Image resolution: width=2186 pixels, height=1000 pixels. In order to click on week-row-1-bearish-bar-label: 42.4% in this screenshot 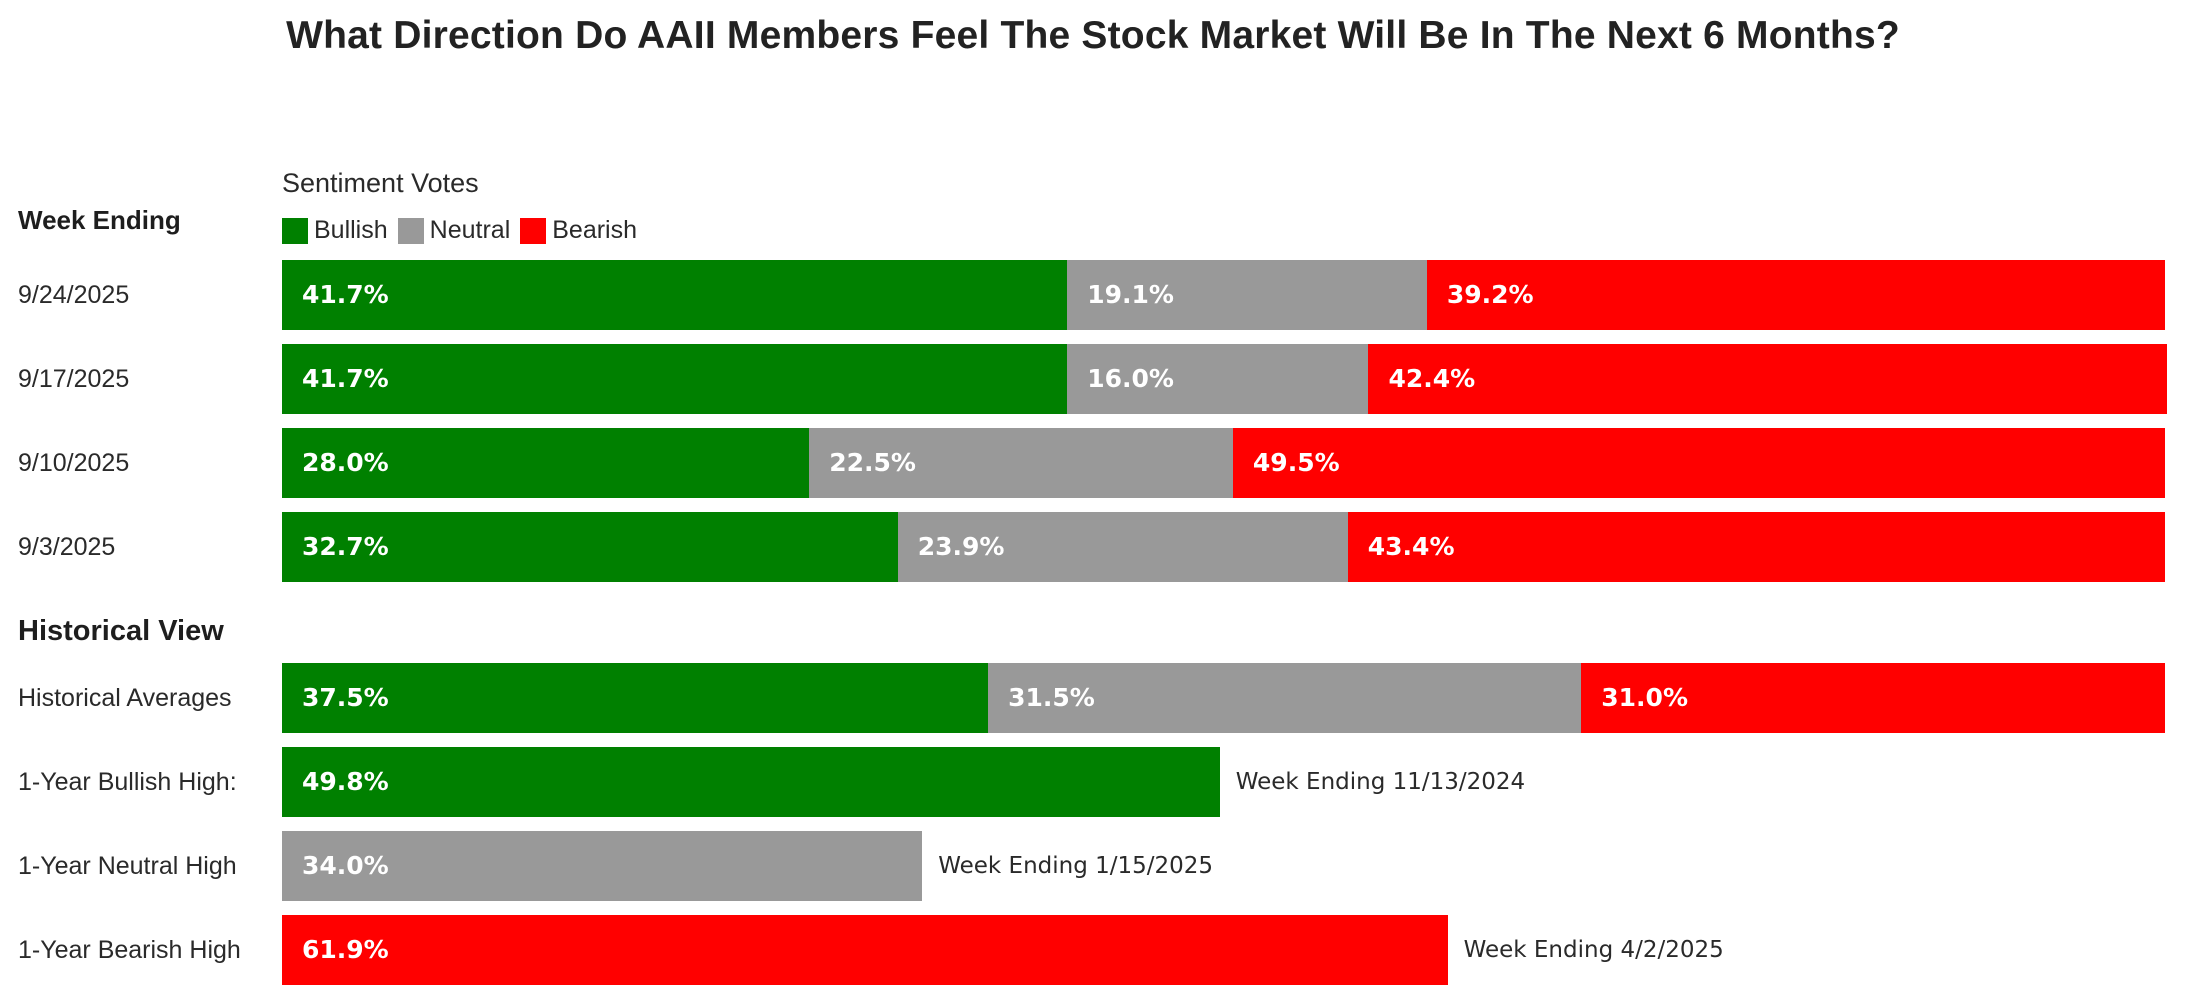, I will do `click(1432, 378)`.